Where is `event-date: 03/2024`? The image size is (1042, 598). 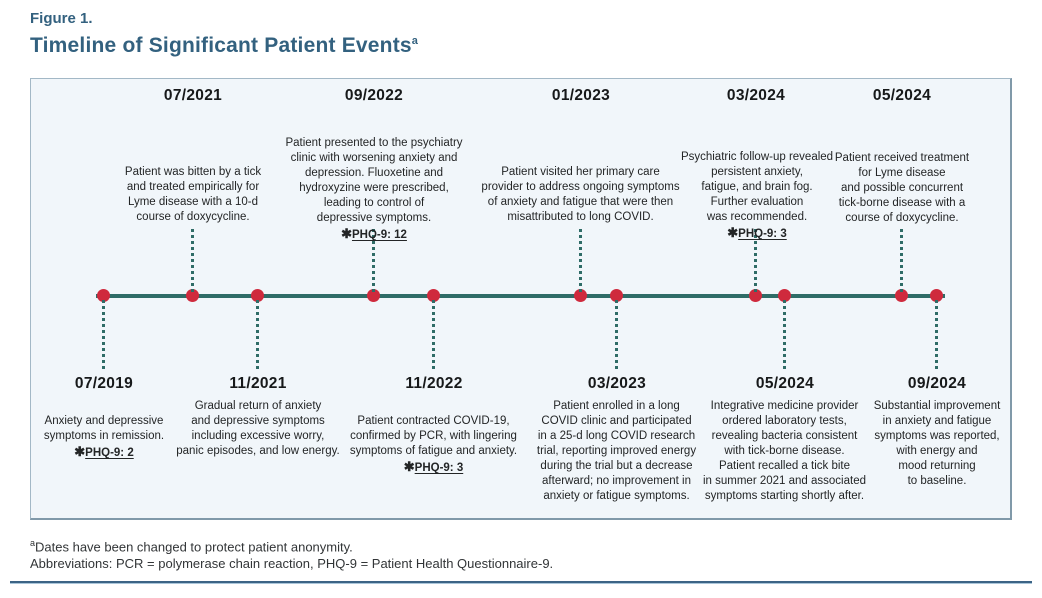
event-date: 03/2024 is located at coordinates (756, 95).